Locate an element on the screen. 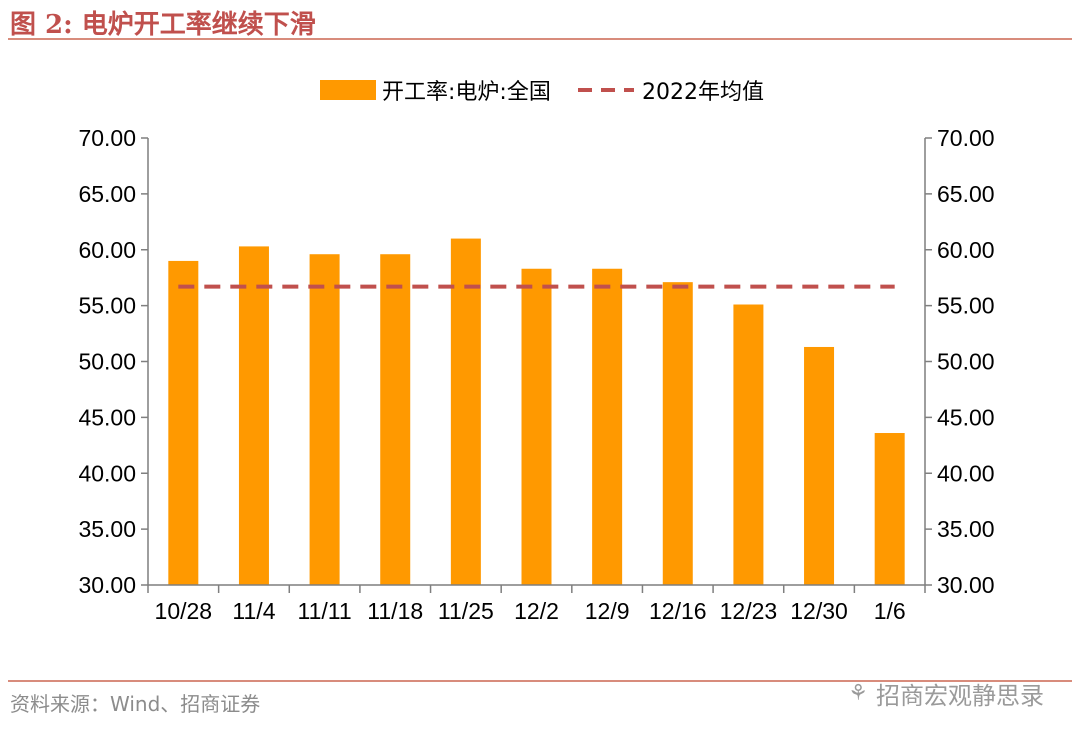 This screenshot has height=736, width=1080. y-tick-label-left: 65.00 is located at coordinates (107, 194).